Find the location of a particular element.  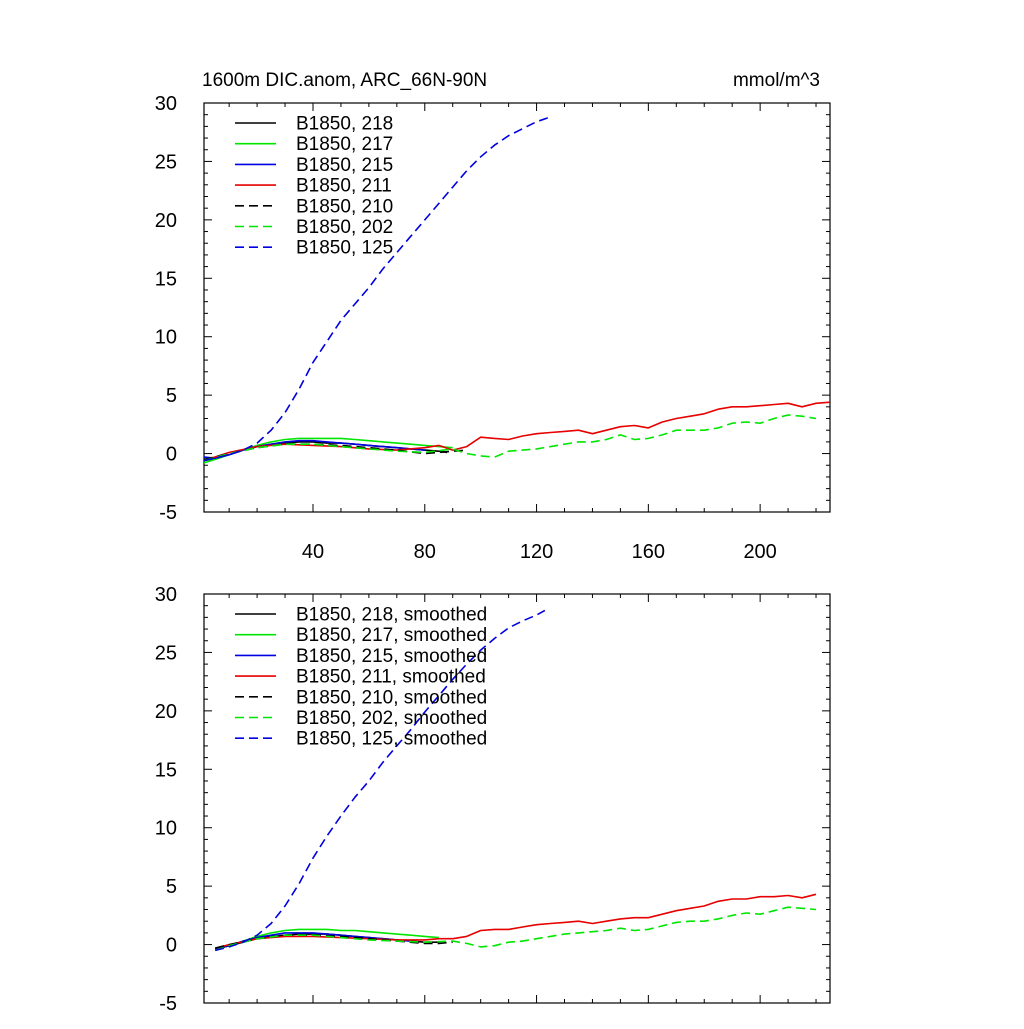

legend-label: B1850, 211 is located at coordinates (344, 186).